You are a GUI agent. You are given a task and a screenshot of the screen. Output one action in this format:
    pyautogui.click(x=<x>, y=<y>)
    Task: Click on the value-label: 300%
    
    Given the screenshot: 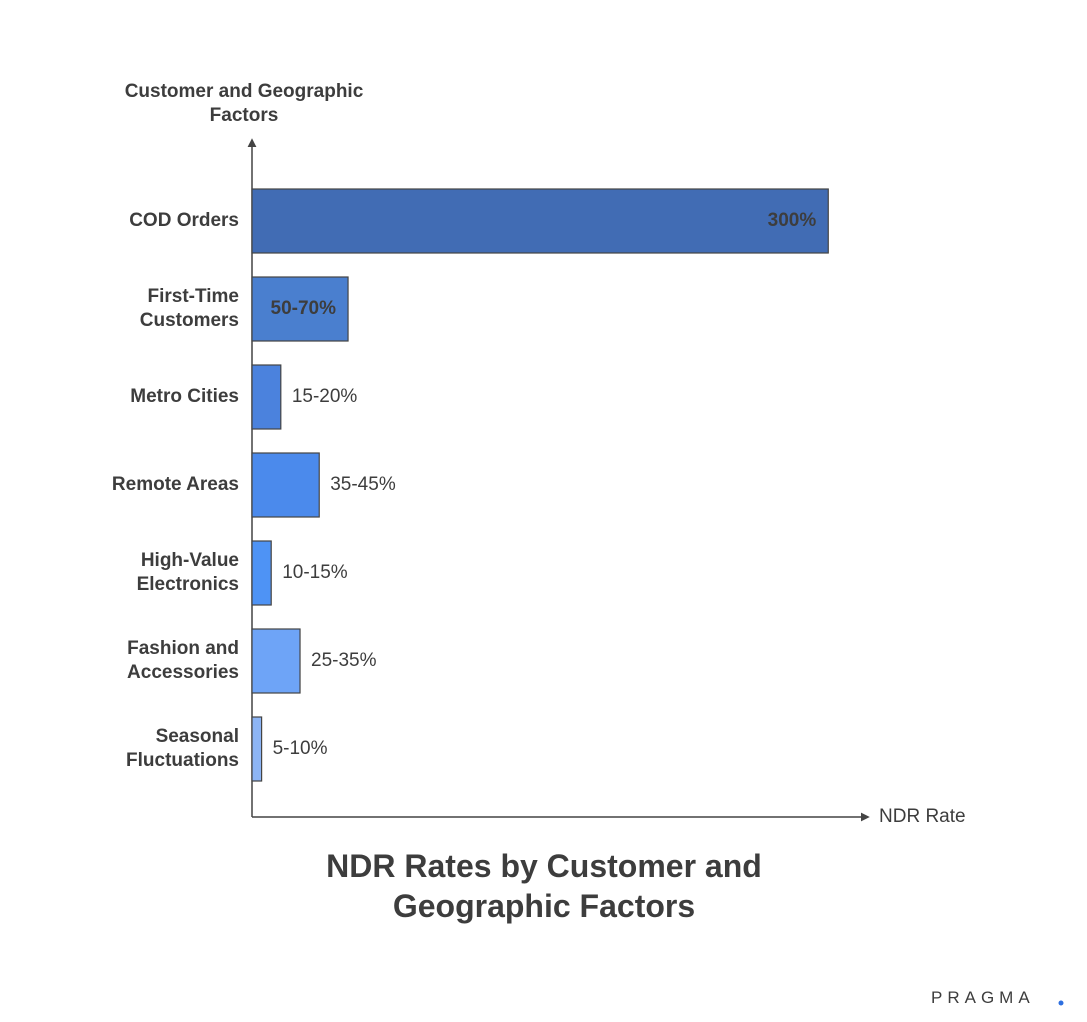 What is the action you would take?
    pyautogui.click(x=792, y=220)
    